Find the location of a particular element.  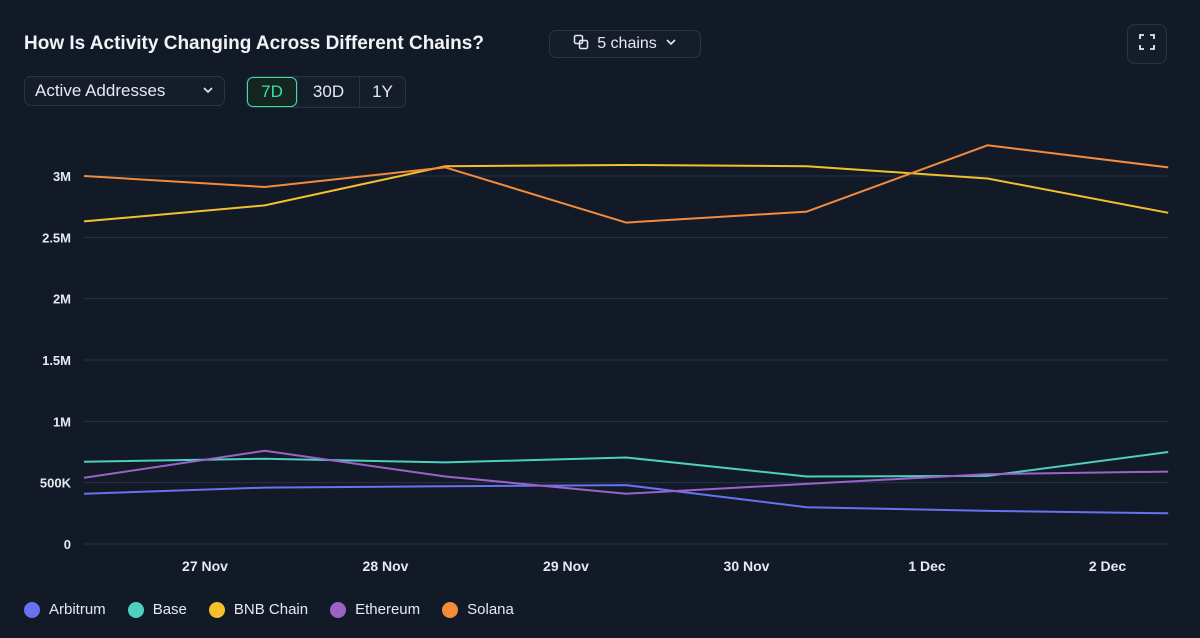

x-tick-label: 2 Dec is located at coordinates (1108, 566).